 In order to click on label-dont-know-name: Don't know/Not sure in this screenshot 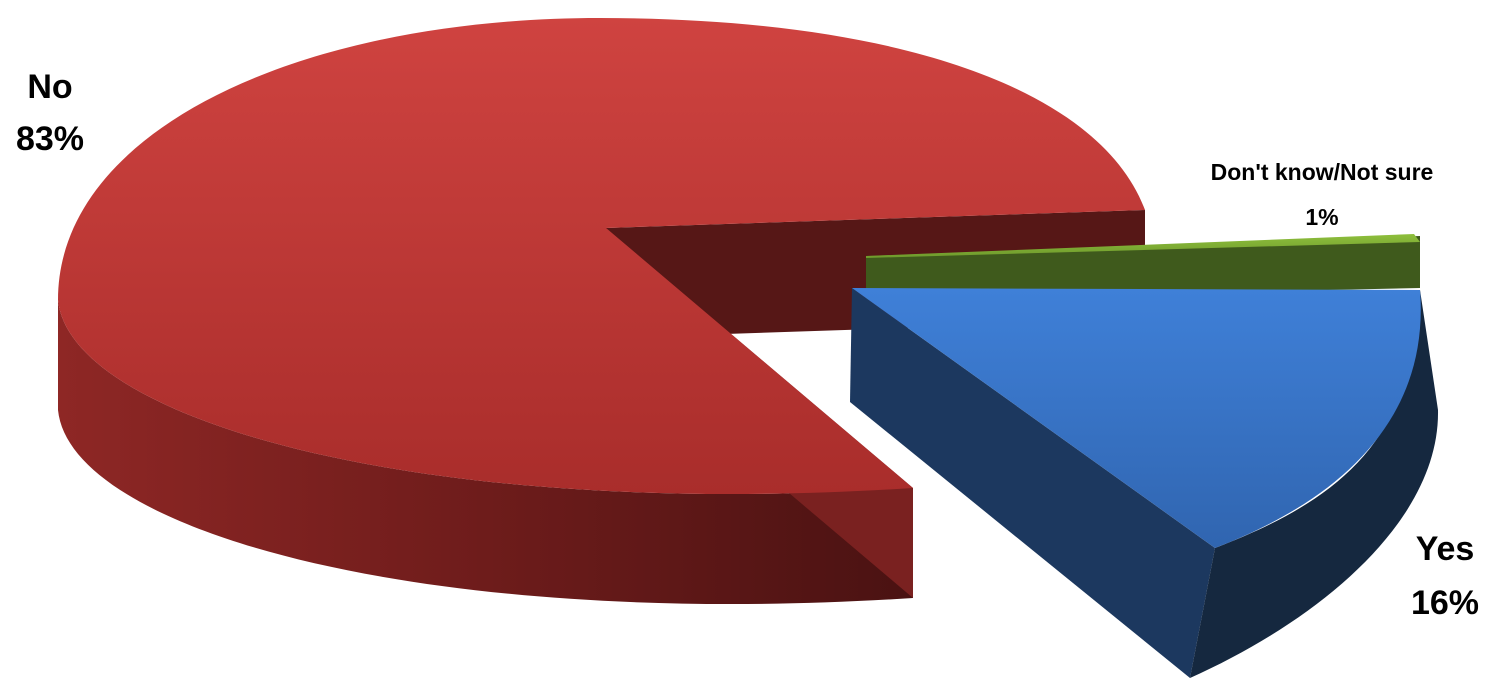, I will do `click(1322, 172)`.